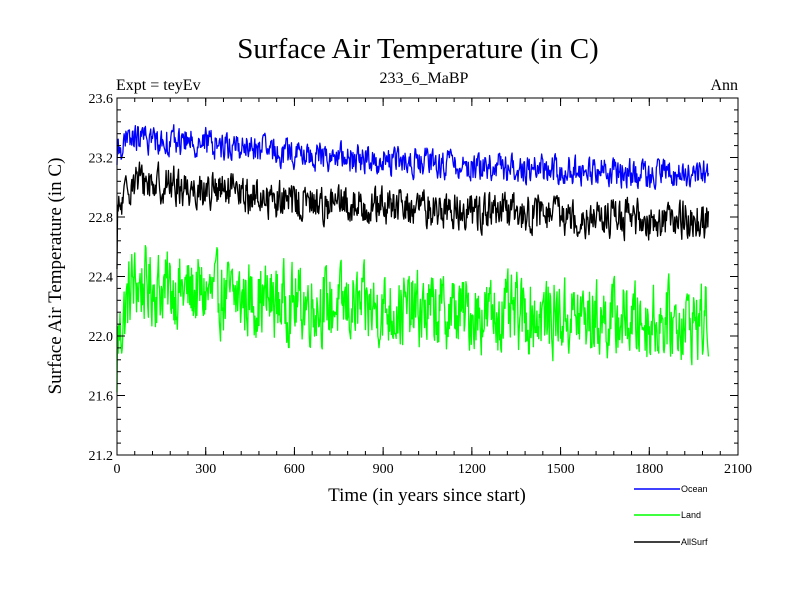 The width and height of the screenshot is (800, 600). What do you see at coordinates (101, 337) in the screenshot?
I see `y-tick-label: 22.0` at bounding box center [101, 337].